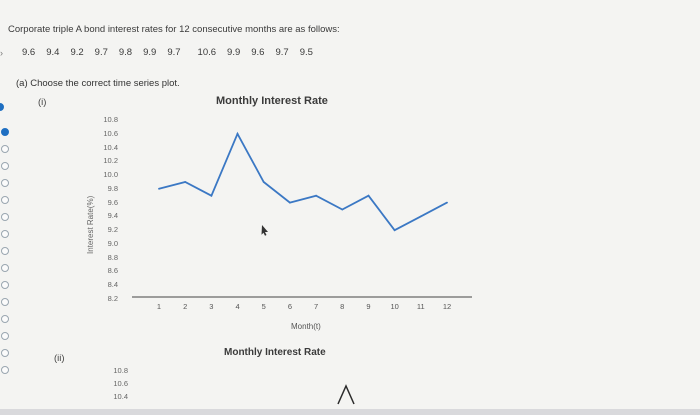 The height and width of the screenshot is (415, 700). Describe the element at coordinates (112, 257) in the screenshot. I see `option-i-ytick: 8.8` at that location.